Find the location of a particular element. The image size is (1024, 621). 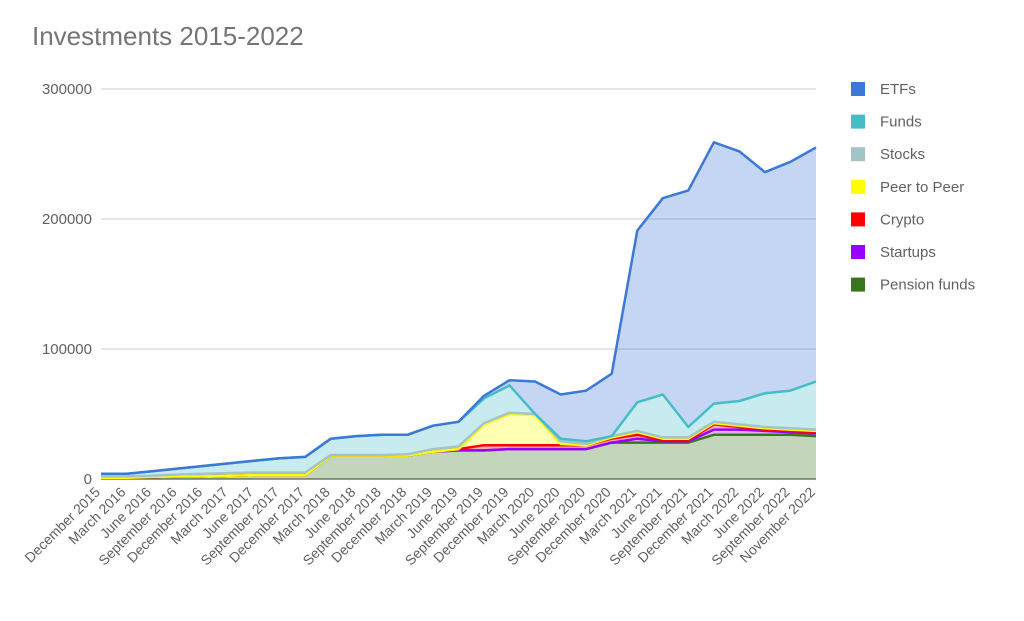

legend-label: Funds is located at coordinates (901, 122).